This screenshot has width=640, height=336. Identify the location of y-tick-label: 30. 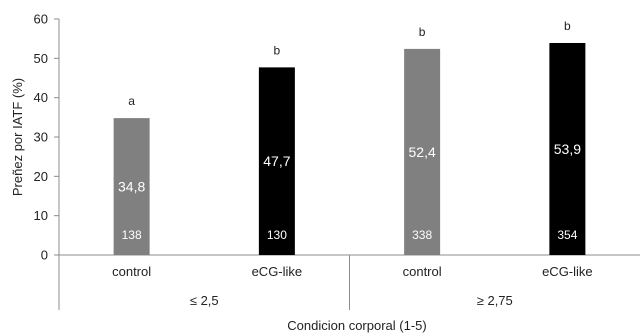
(41, 137).